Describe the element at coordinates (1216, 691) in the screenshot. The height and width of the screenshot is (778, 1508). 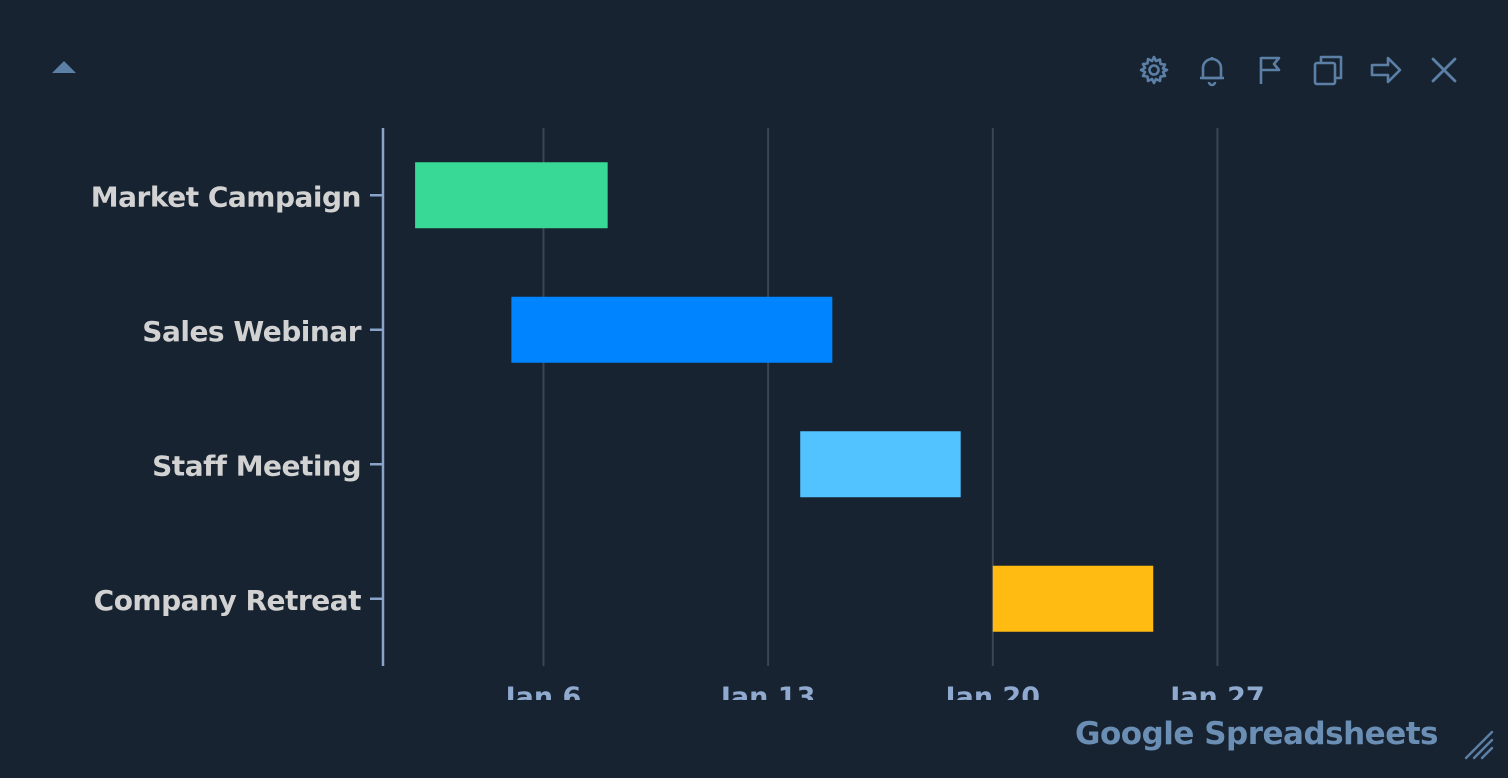
I see `x-tick-label: Jan 27` at that location.